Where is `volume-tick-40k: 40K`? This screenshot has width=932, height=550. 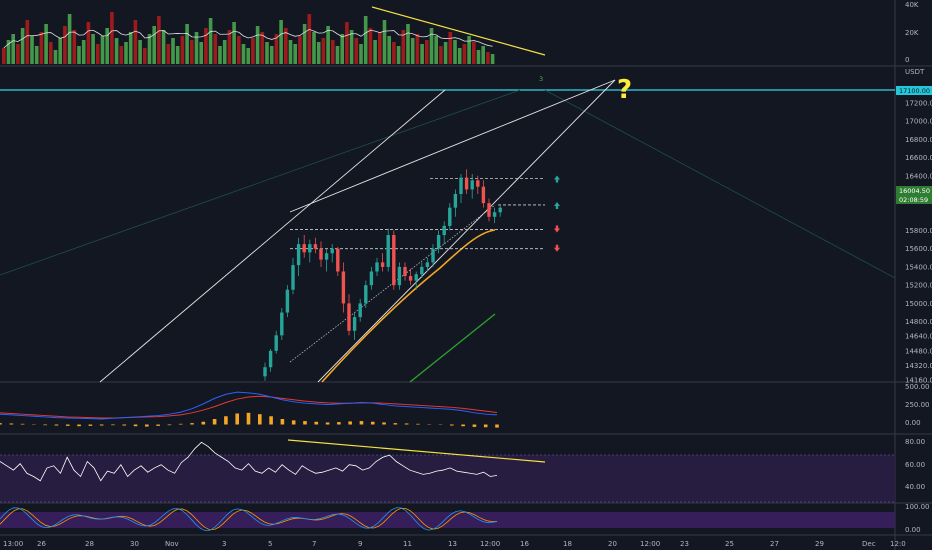
volume-tick-40k: 40K is located at coordinates (912, 5).